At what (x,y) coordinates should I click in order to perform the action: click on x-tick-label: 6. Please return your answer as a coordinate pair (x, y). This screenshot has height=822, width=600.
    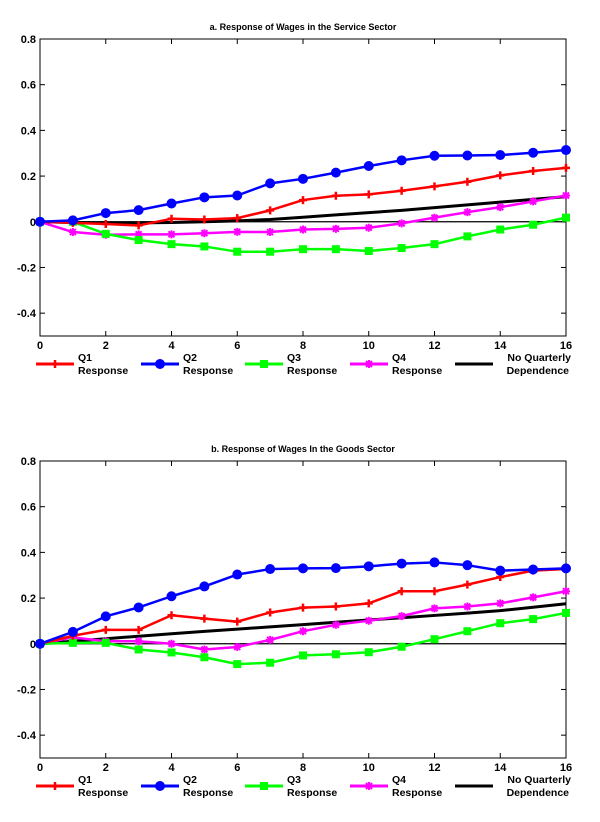
    Looking at the image, I should click on (237, 346).